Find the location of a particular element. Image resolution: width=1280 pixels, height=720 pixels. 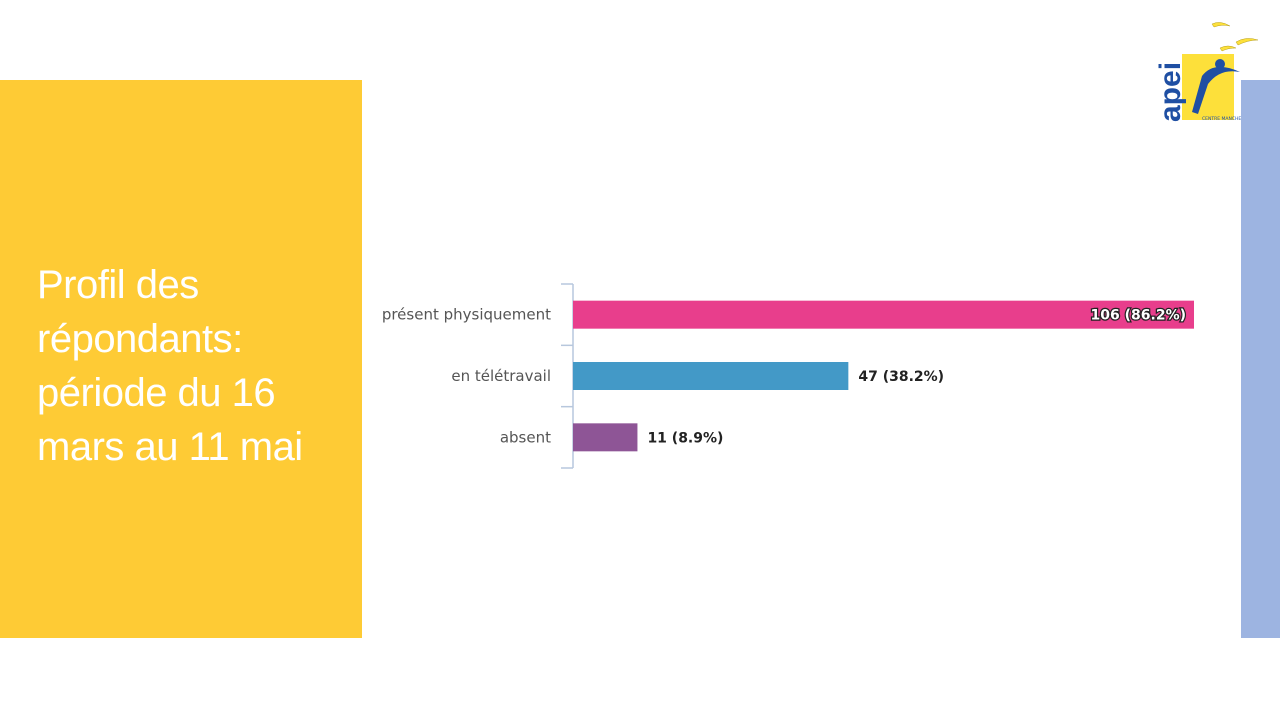

category-label: absent is located at coordinates (525, 437).